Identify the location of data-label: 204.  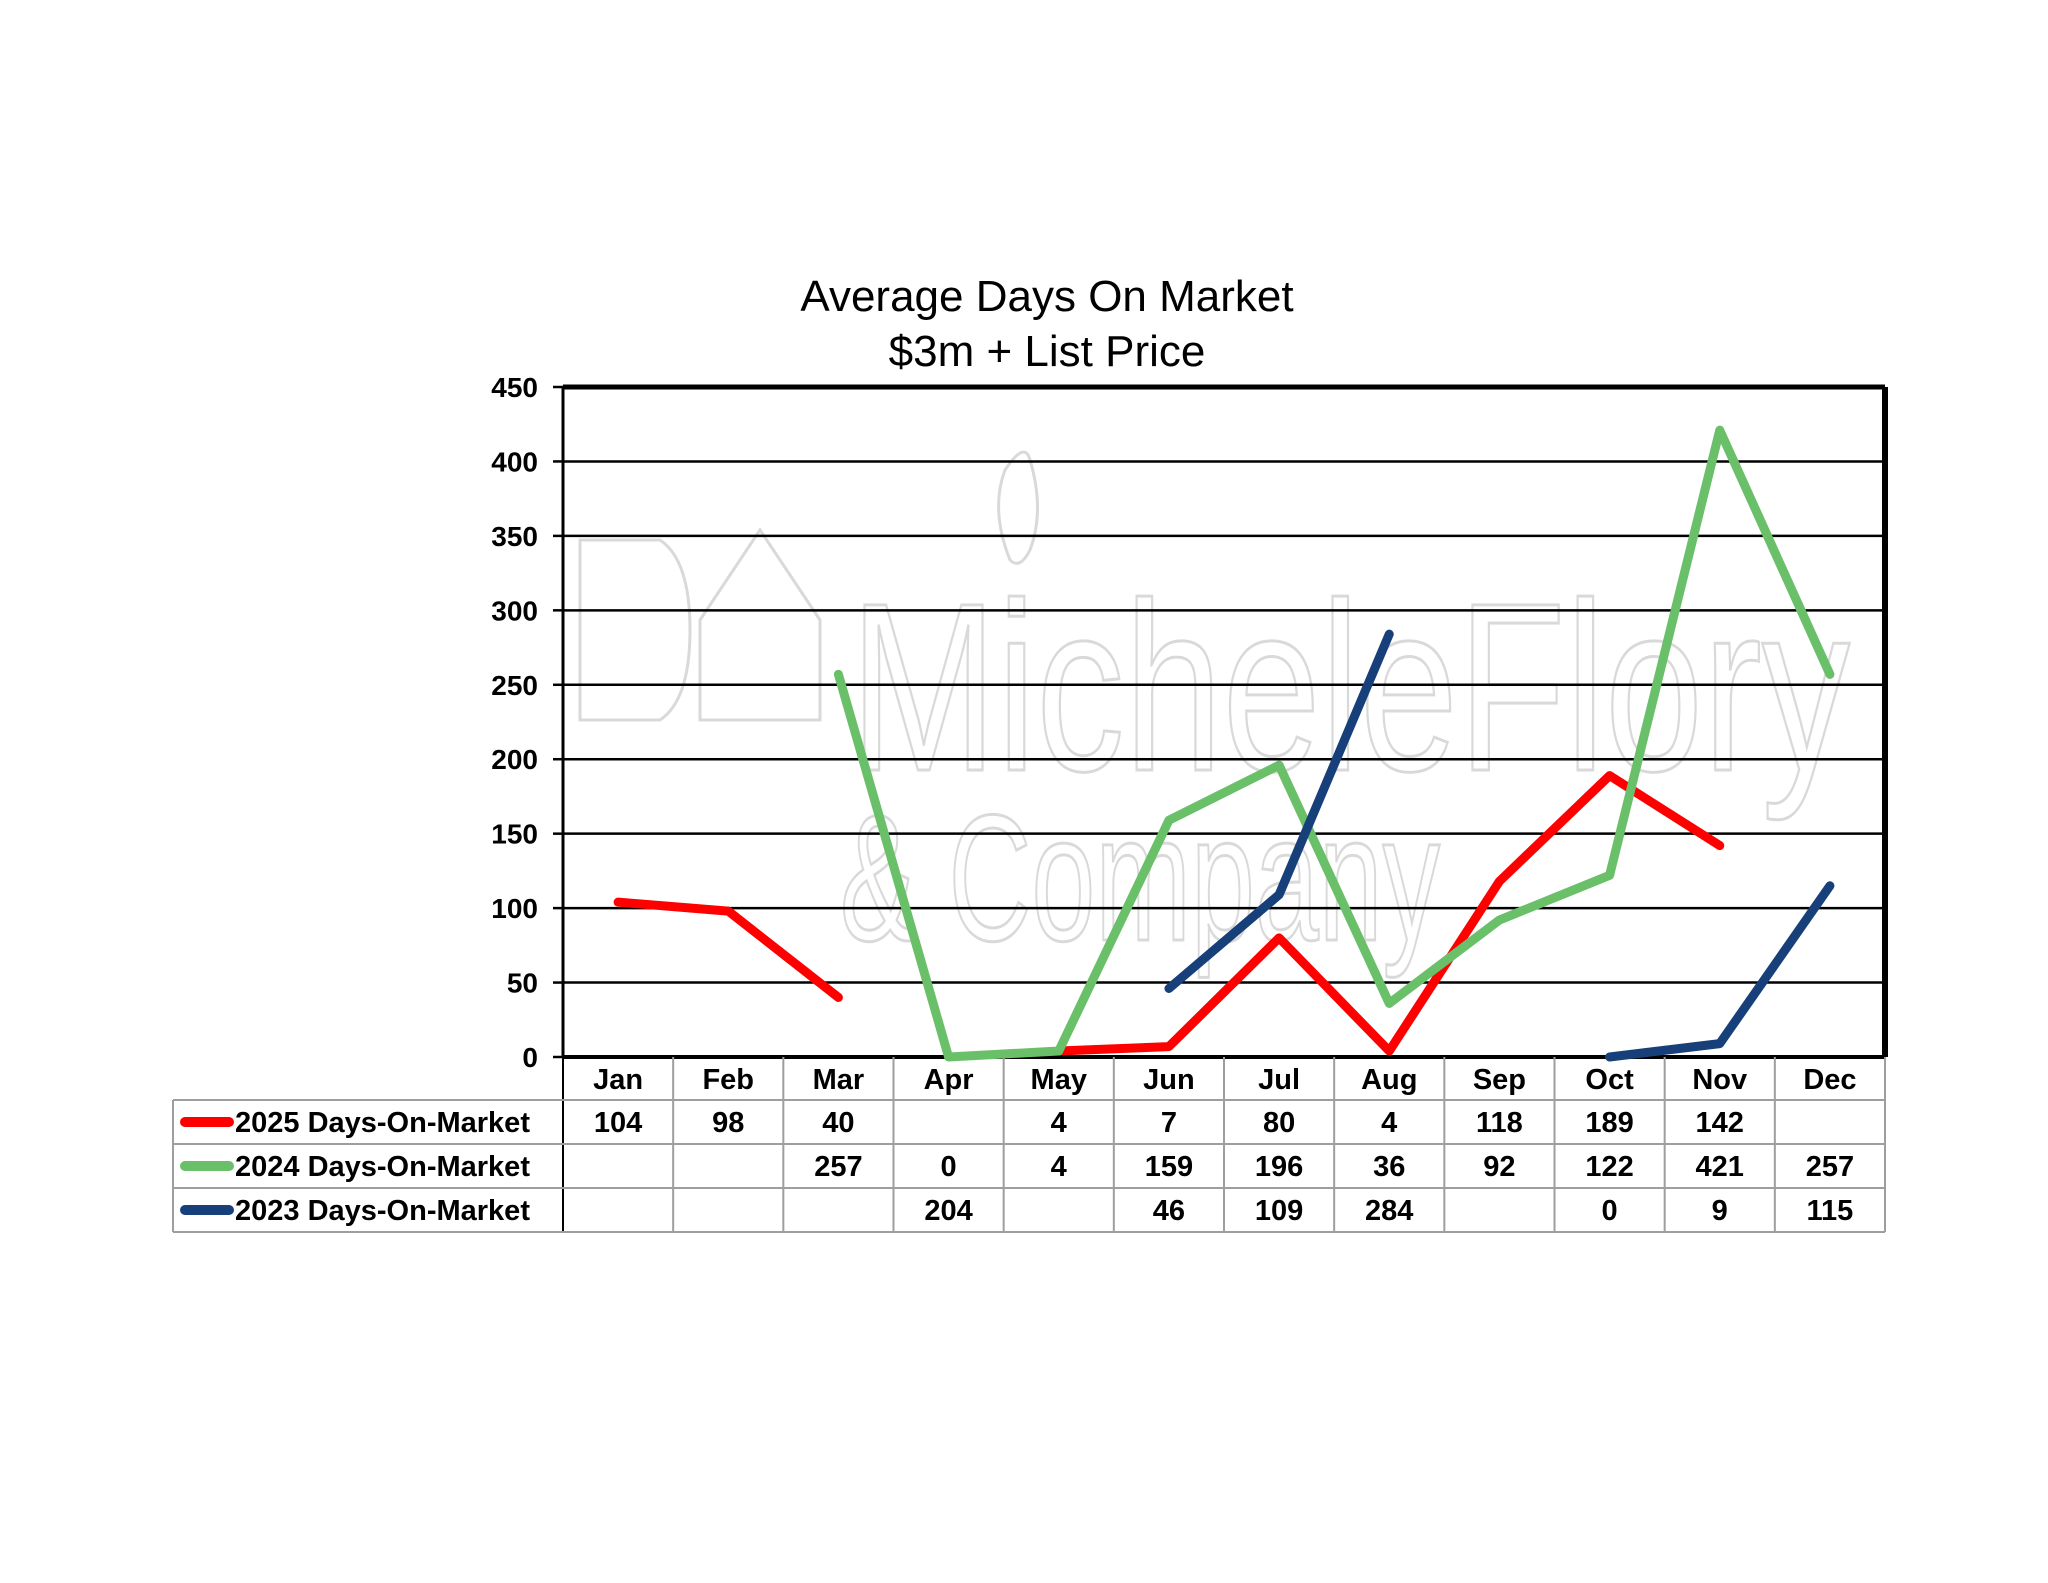
(948, 1211).